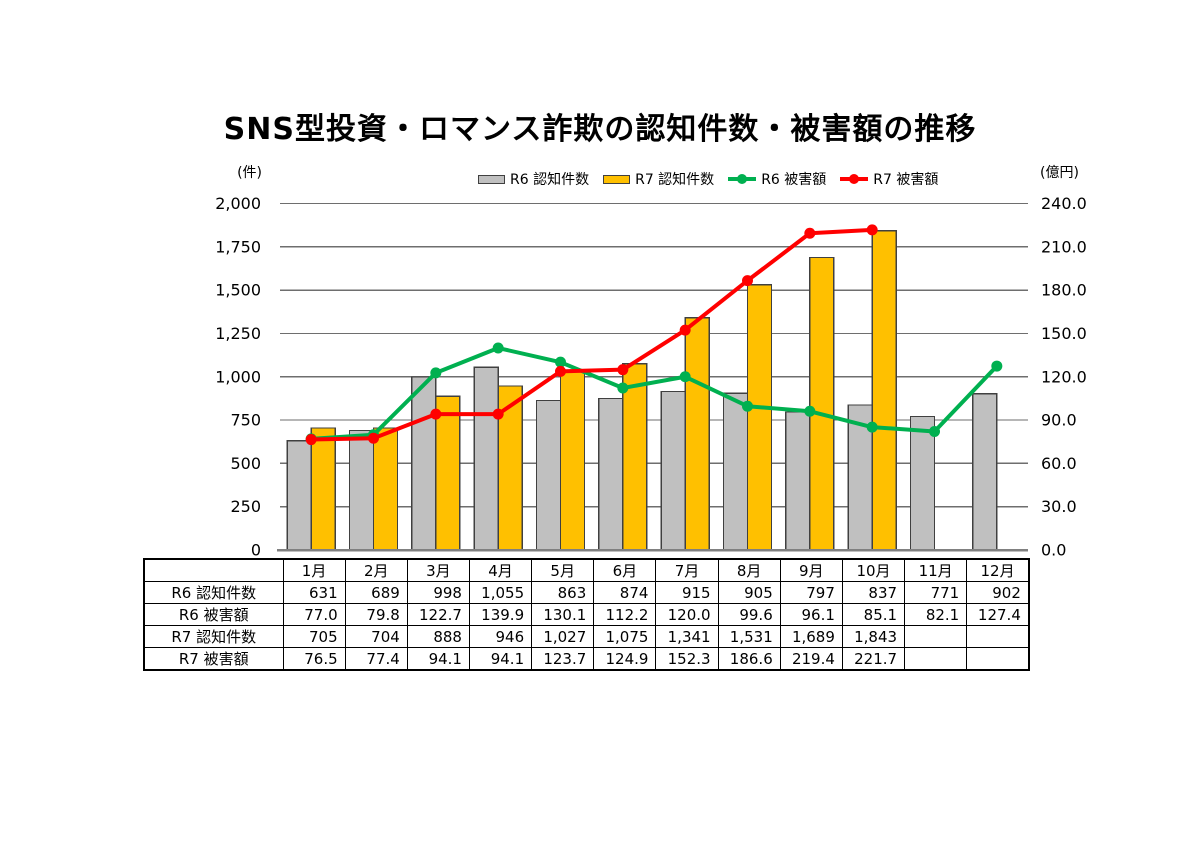  What do you see at coordinates (500, 659) in the screenshot?
I see `value-cell: 94.1` at bounding box center [500, 659].